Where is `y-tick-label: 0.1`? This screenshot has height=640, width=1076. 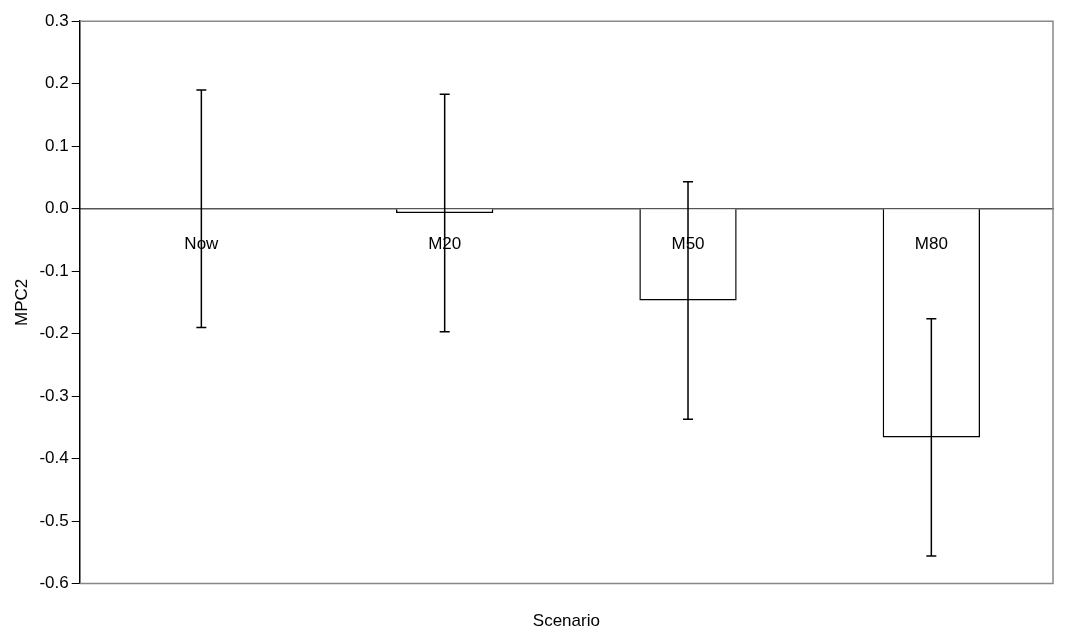
y-tick-label: 0.1 is located at coordinates (57, 145).